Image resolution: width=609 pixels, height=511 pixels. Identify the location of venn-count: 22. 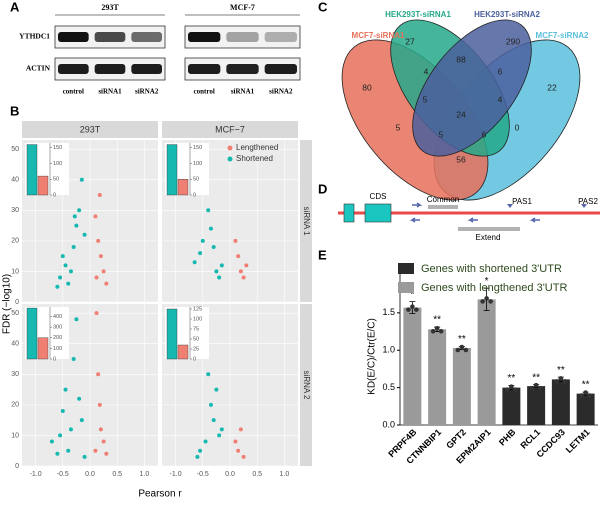
(552, 87).